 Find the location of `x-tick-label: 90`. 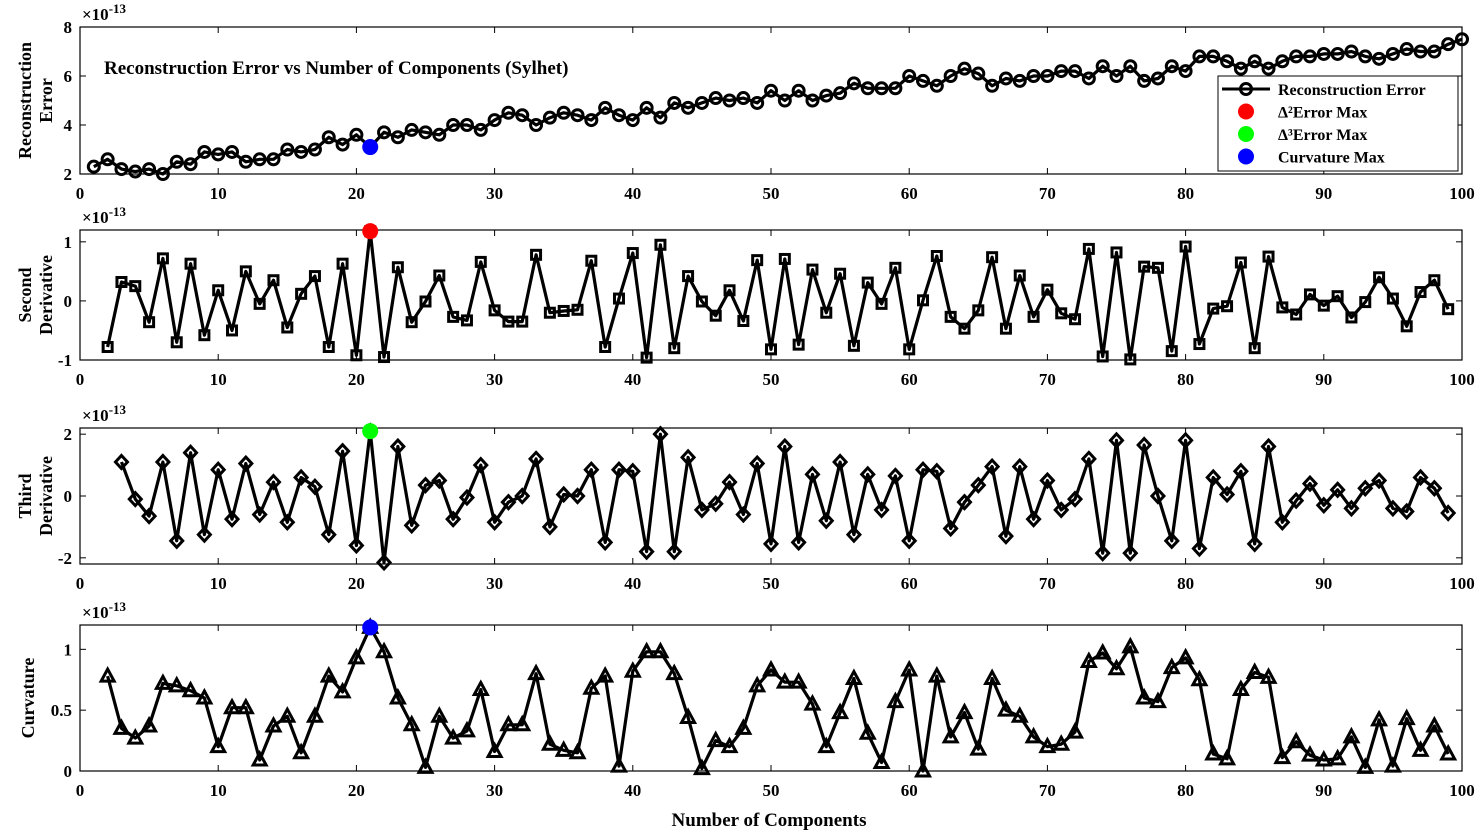

x-tick-label: 90 is located at coordinates (1323, 583).